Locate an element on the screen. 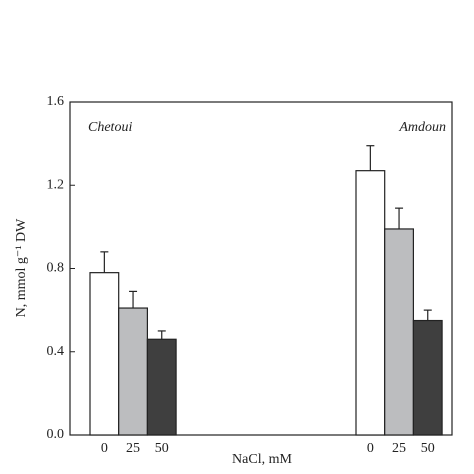 The width and height of the screenshot is (474, 474). y-tick-label: 0.8 is located at coordinates (56, 268).